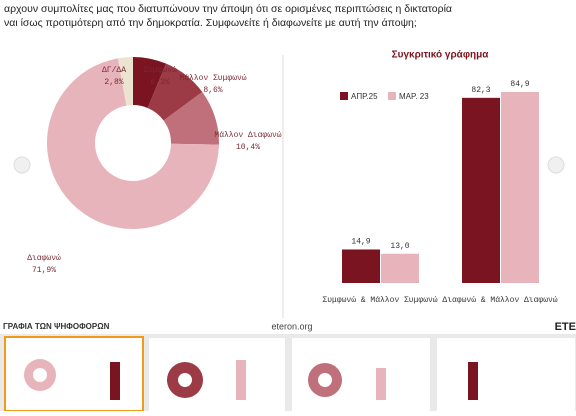 The image size is (576, 416). Describe the element at coordinates (212, 90) in the screenshot. I see `value-label: 8,6%` at that location.